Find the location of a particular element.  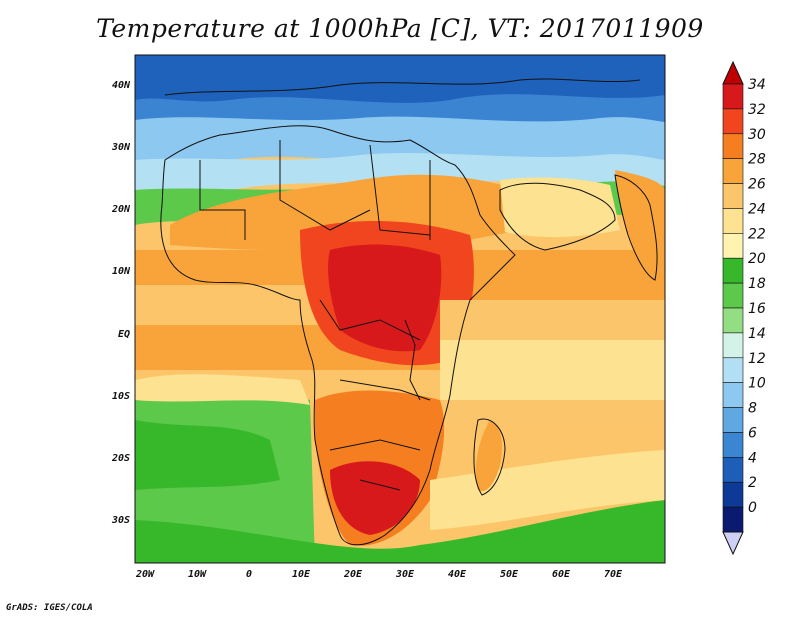

colorbar-label: 14 is located at coordinates (757, 334).